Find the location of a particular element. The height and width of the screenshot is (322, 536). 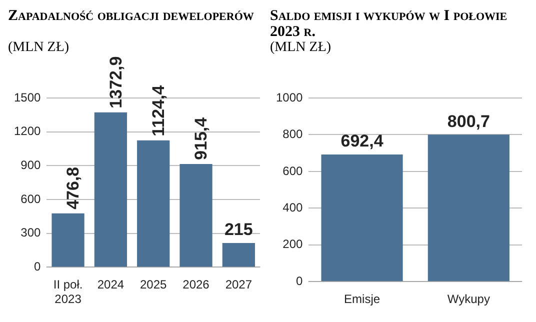

x-tick-label: 2024 is located at coordinates (110, 285).